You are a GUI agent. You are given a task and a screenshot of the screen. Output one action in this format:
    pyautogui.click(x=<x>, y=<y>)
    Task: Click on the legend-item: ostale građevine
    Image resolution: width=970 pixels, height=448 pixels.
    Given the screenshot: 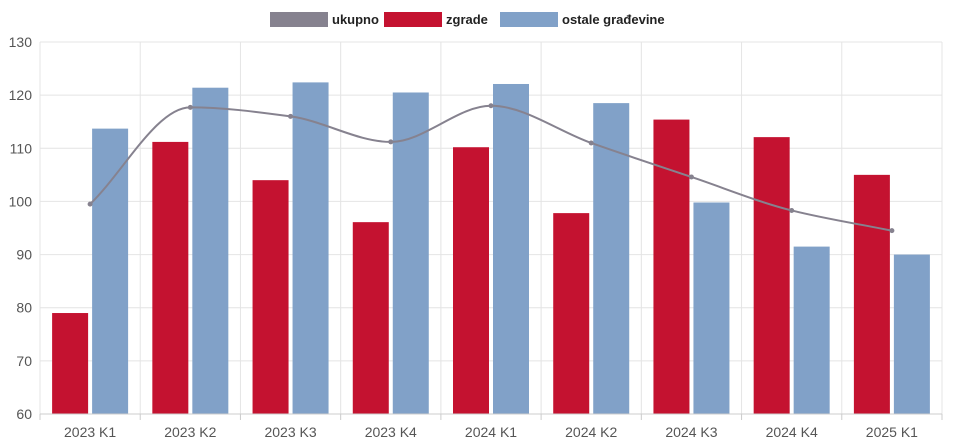 What is the action you would take?
    pyautogui.click(x=582, y=19)
    